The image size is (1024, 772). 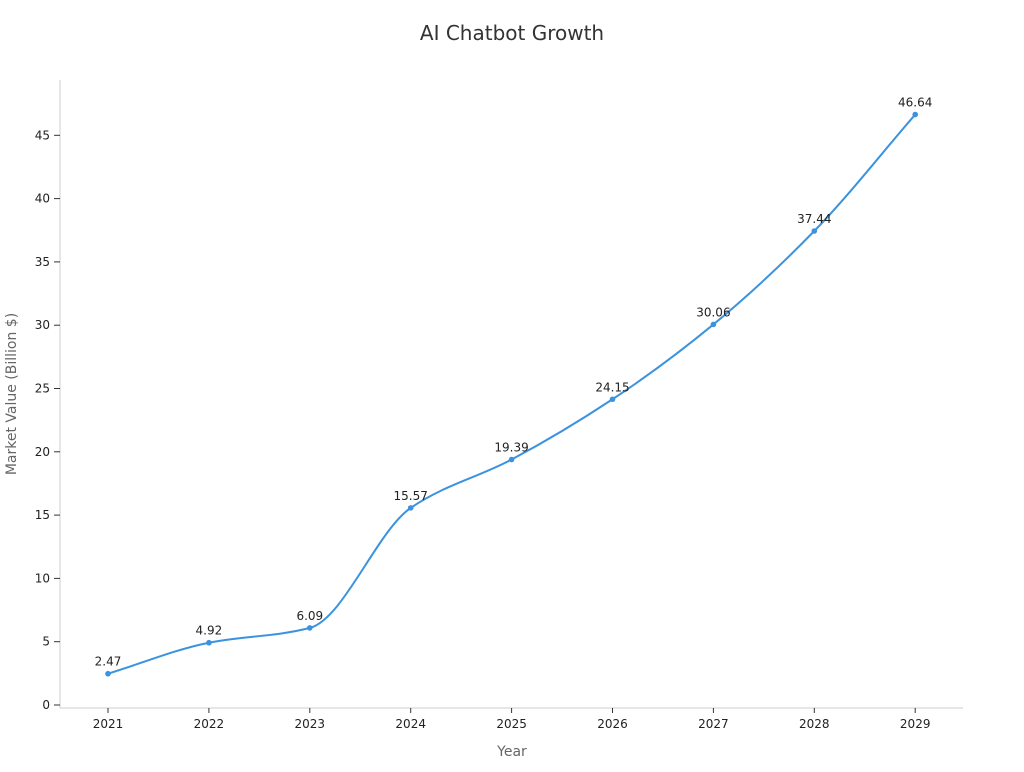 I want to click on x-tick-label: 2022, so click(x=209, y=724).